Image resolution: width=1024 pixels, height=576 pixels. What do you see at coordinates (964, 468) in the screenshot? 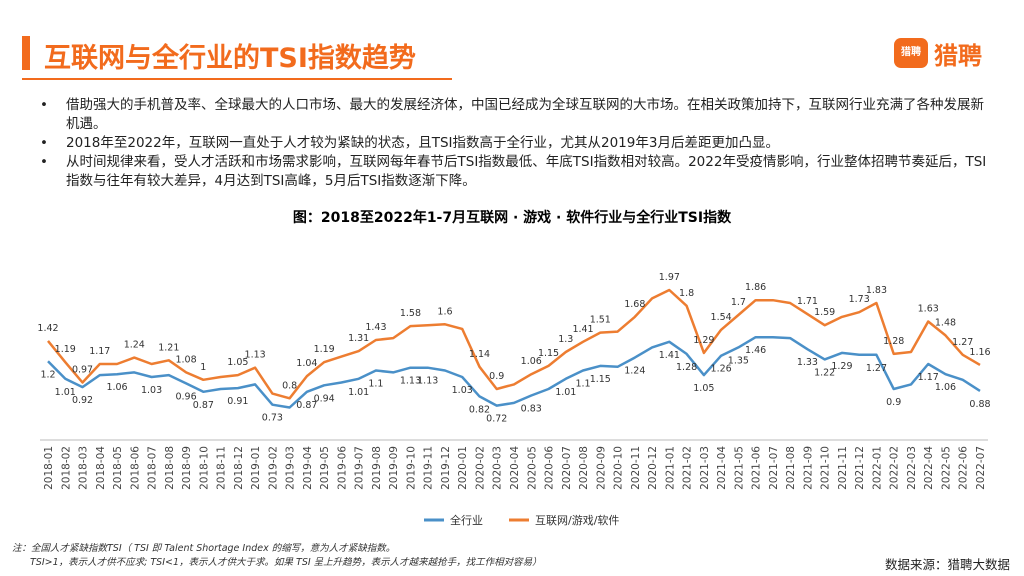
I see `x-tick-label: 2022-06` at bounding box center [964, 468].